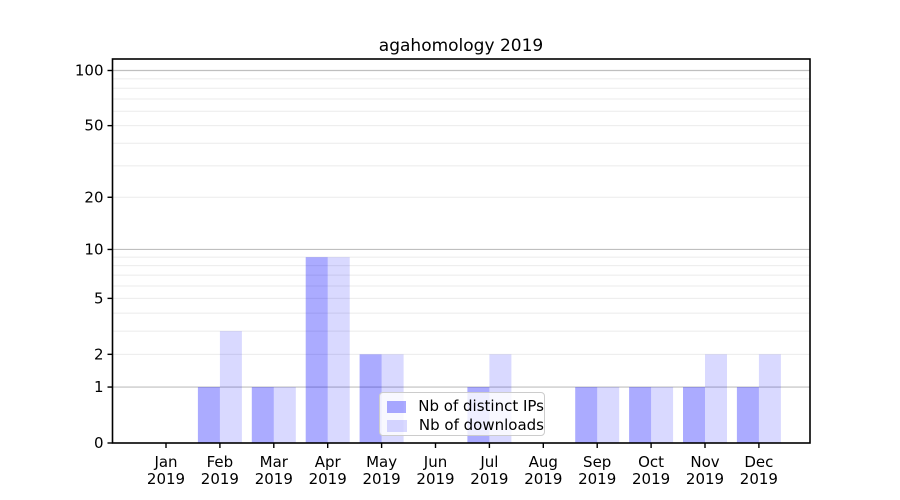  Describe the element at coordinates (99, 387) in the screenshot. I see `y-tick-label: 1` at that location.